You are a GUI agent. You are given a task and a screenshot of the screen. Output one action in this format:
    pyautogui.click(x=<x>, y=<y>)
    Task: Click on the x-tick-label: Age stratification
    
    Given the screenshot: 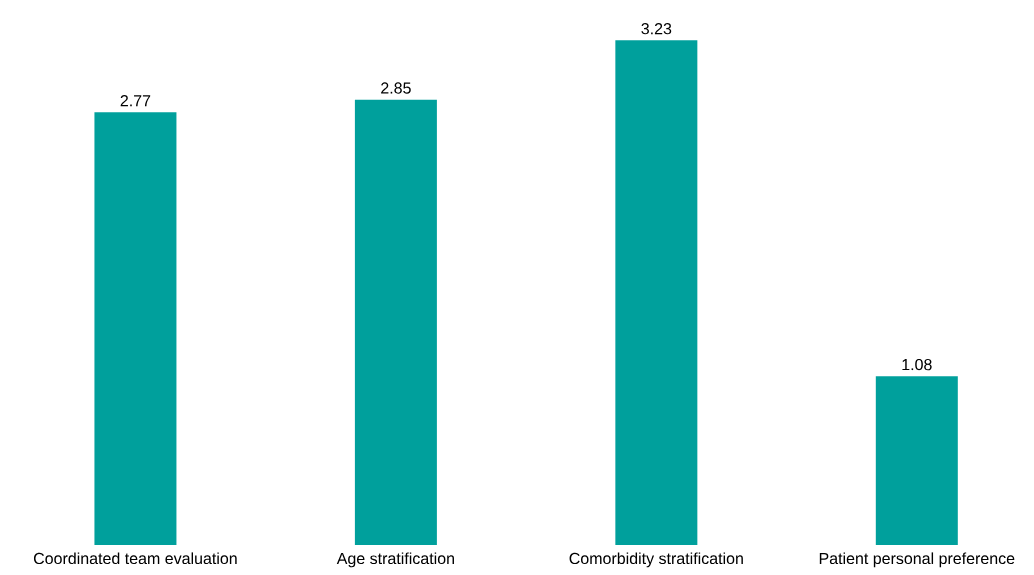 What is the action you would take?
    pyautogui.click(x=395, y=560)
    